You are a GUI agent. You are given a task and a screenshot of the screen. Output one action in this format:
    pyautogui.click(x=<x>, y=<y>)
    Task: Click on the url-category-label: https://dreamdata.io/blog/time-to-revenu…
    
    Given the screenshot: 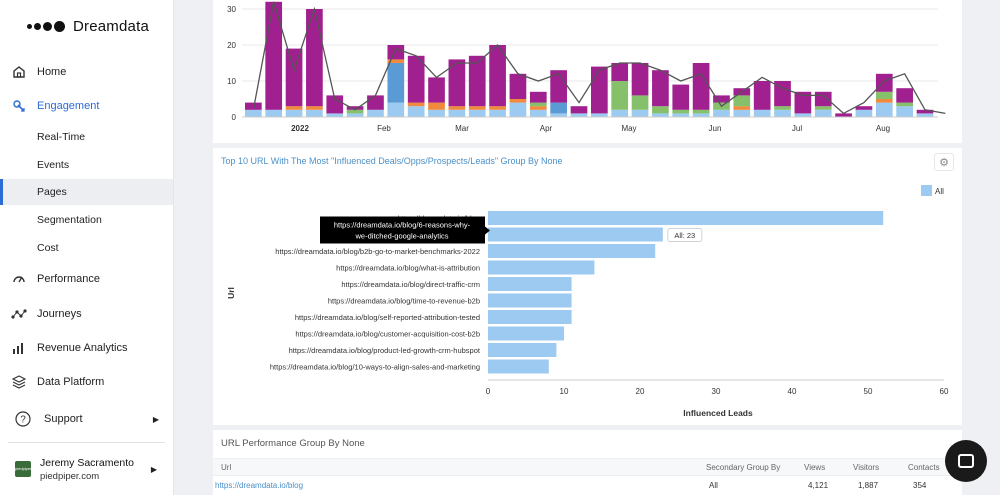 What is the action you would take?
    pyautogui.click(x=404, y=301)
    